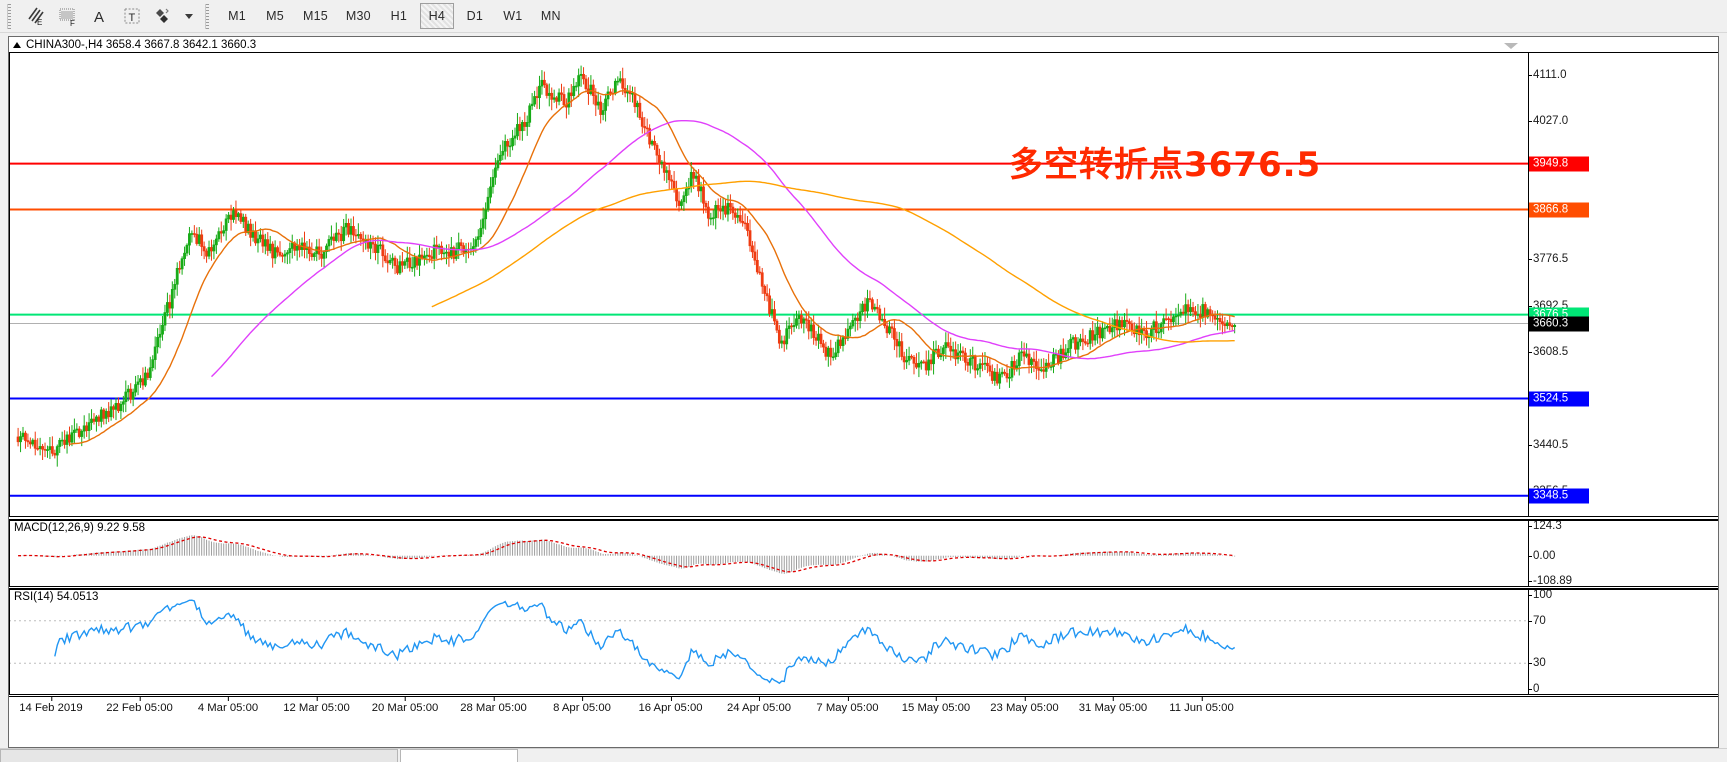 This screenshot has height=762, width=1727. Describe the element at coordinates (1548, 444) in the screenshot. I see `price-tick-3440.5: 3440.5` at that location.